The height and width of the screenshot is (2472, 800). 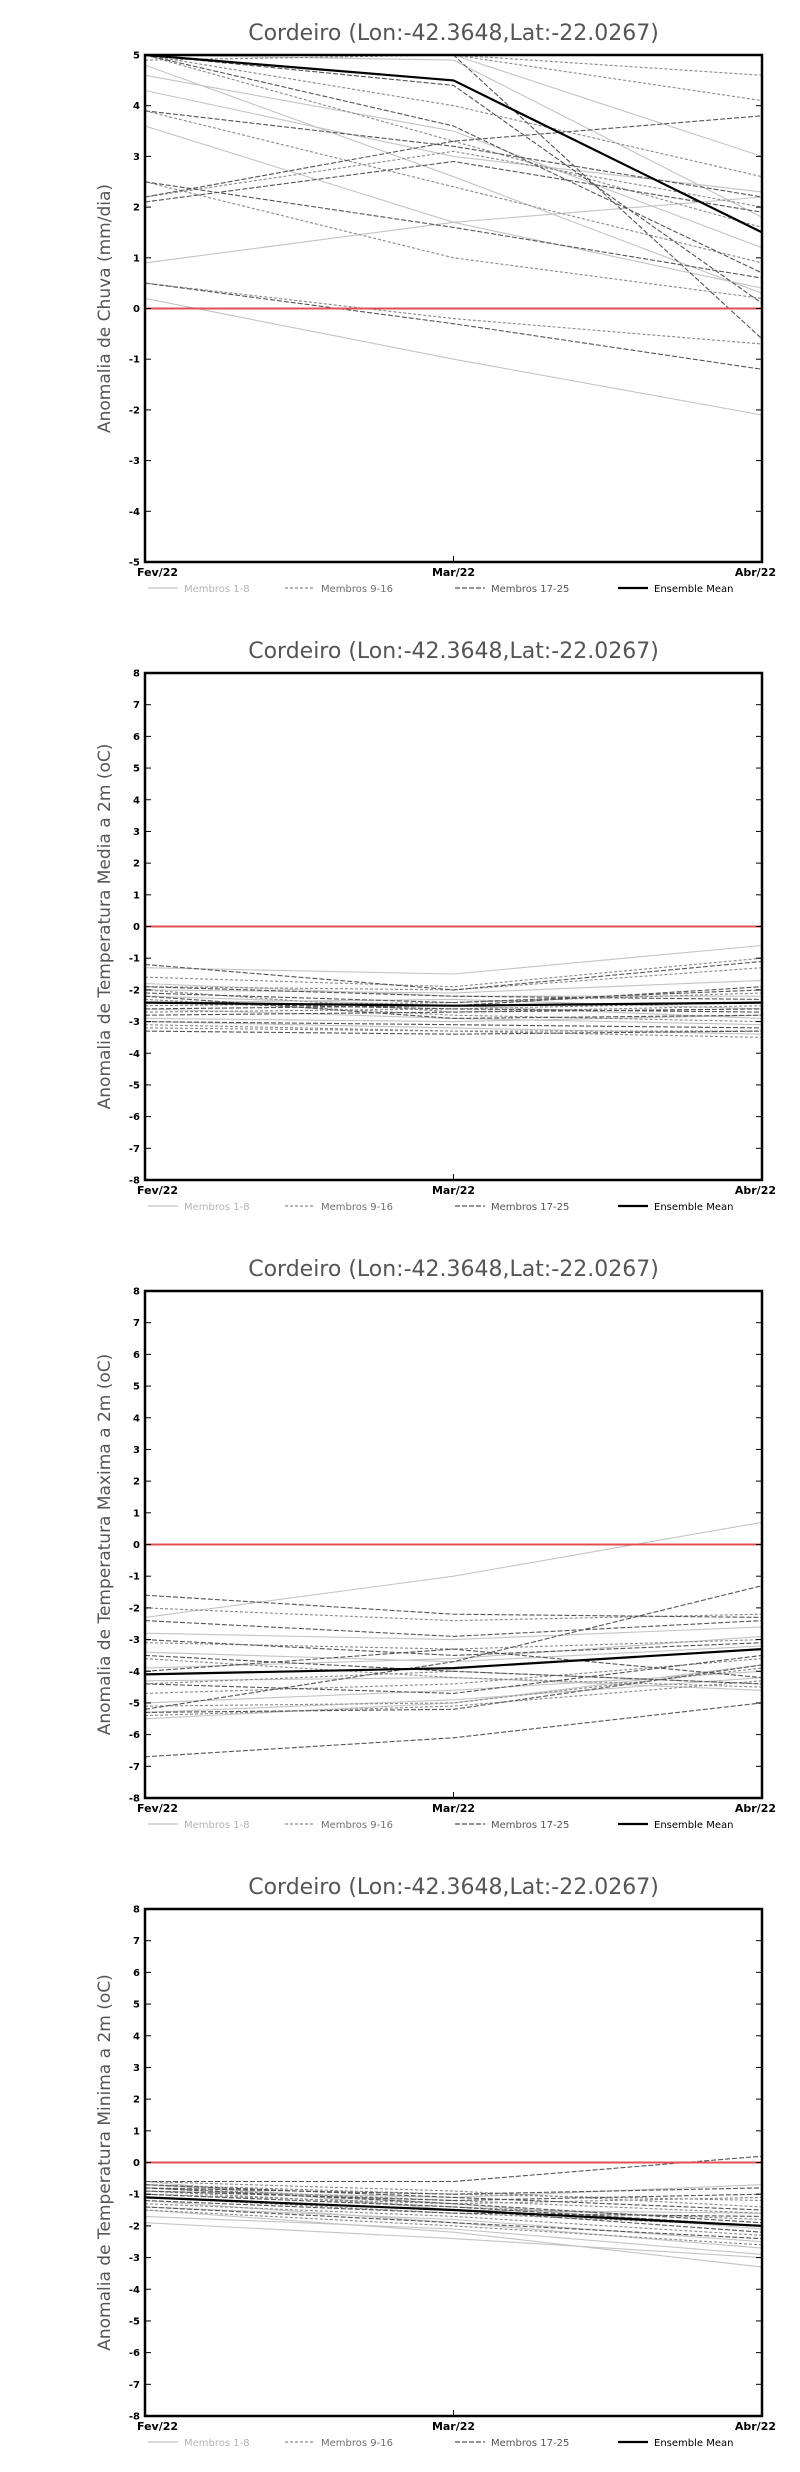 I want to click on y-axis-label: Anomalia de Temperatura Minima a 2m (oC), so click(x=105, y=2162).